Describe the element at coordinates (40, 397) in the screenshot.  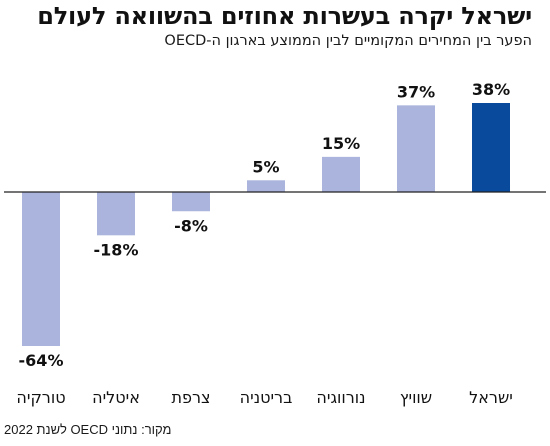
I see `category-label-7: טורקיה` at that location.